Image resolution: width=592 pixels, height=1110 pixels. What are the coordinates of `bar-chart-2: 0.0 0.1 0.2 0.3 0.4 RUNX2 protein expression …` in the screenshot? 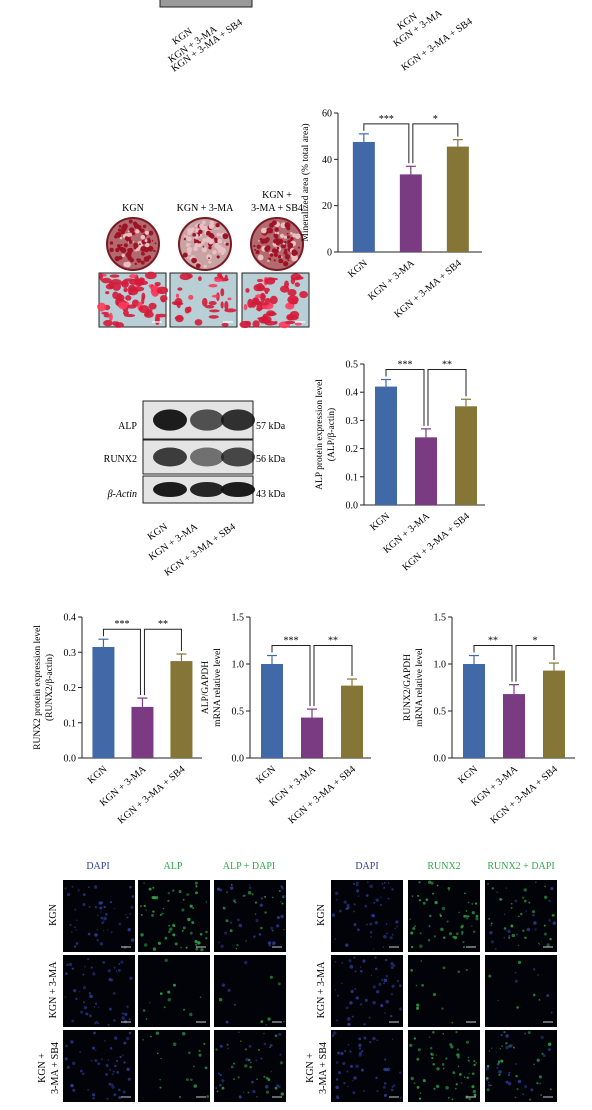 It's located at (117, 719).